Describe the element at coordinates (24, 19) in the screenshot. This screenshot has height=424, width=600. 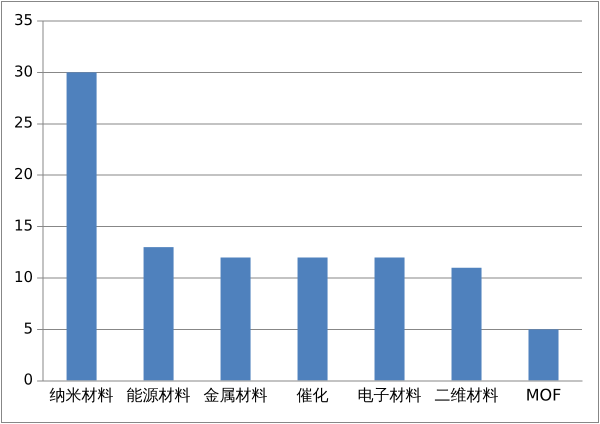
I see `y-tick-label: 35` at that location.